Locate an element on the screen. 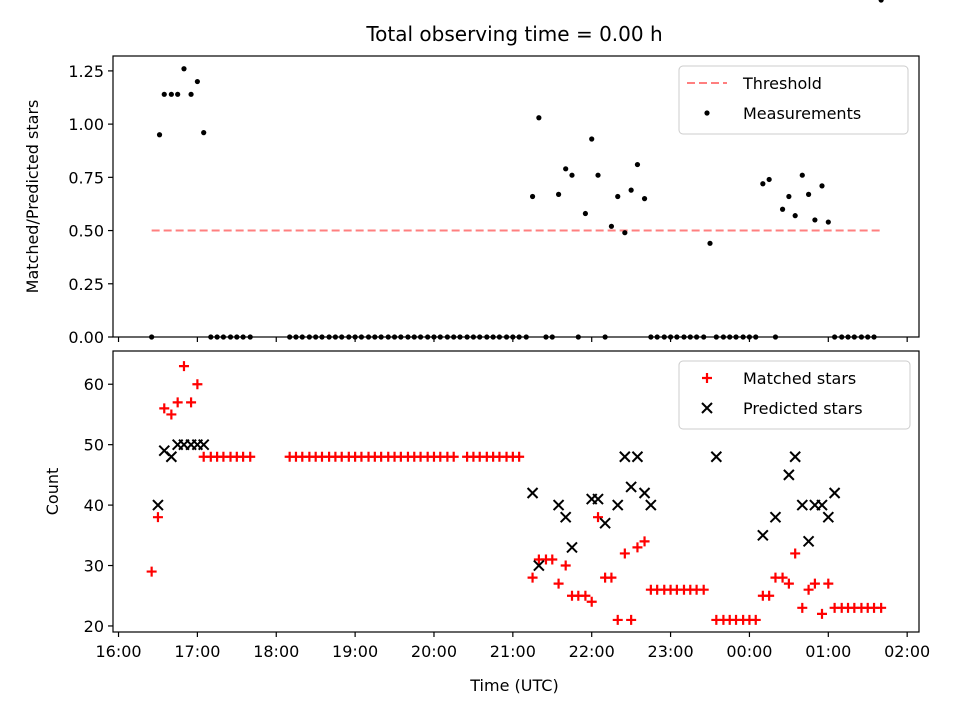 This screenshot has width=960, height=720. top-y-tick-label: 1.25 is located at coordinates (86, 71).